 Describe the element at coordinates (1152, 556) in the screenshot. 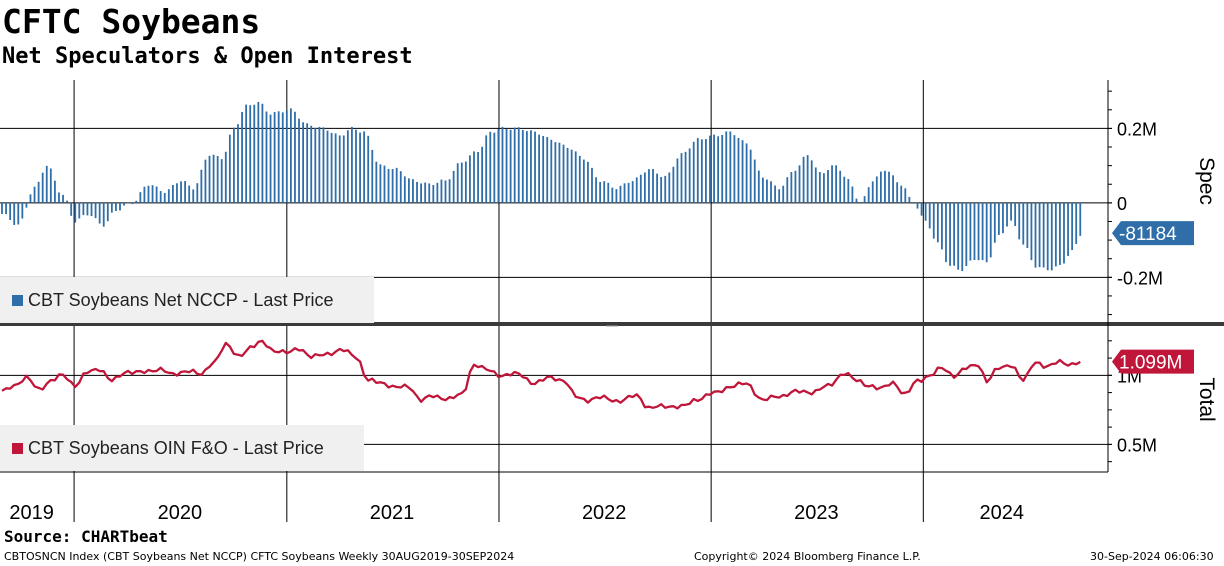

I see `footer-right: 30-Sep-2024 06:06:30` at that location.